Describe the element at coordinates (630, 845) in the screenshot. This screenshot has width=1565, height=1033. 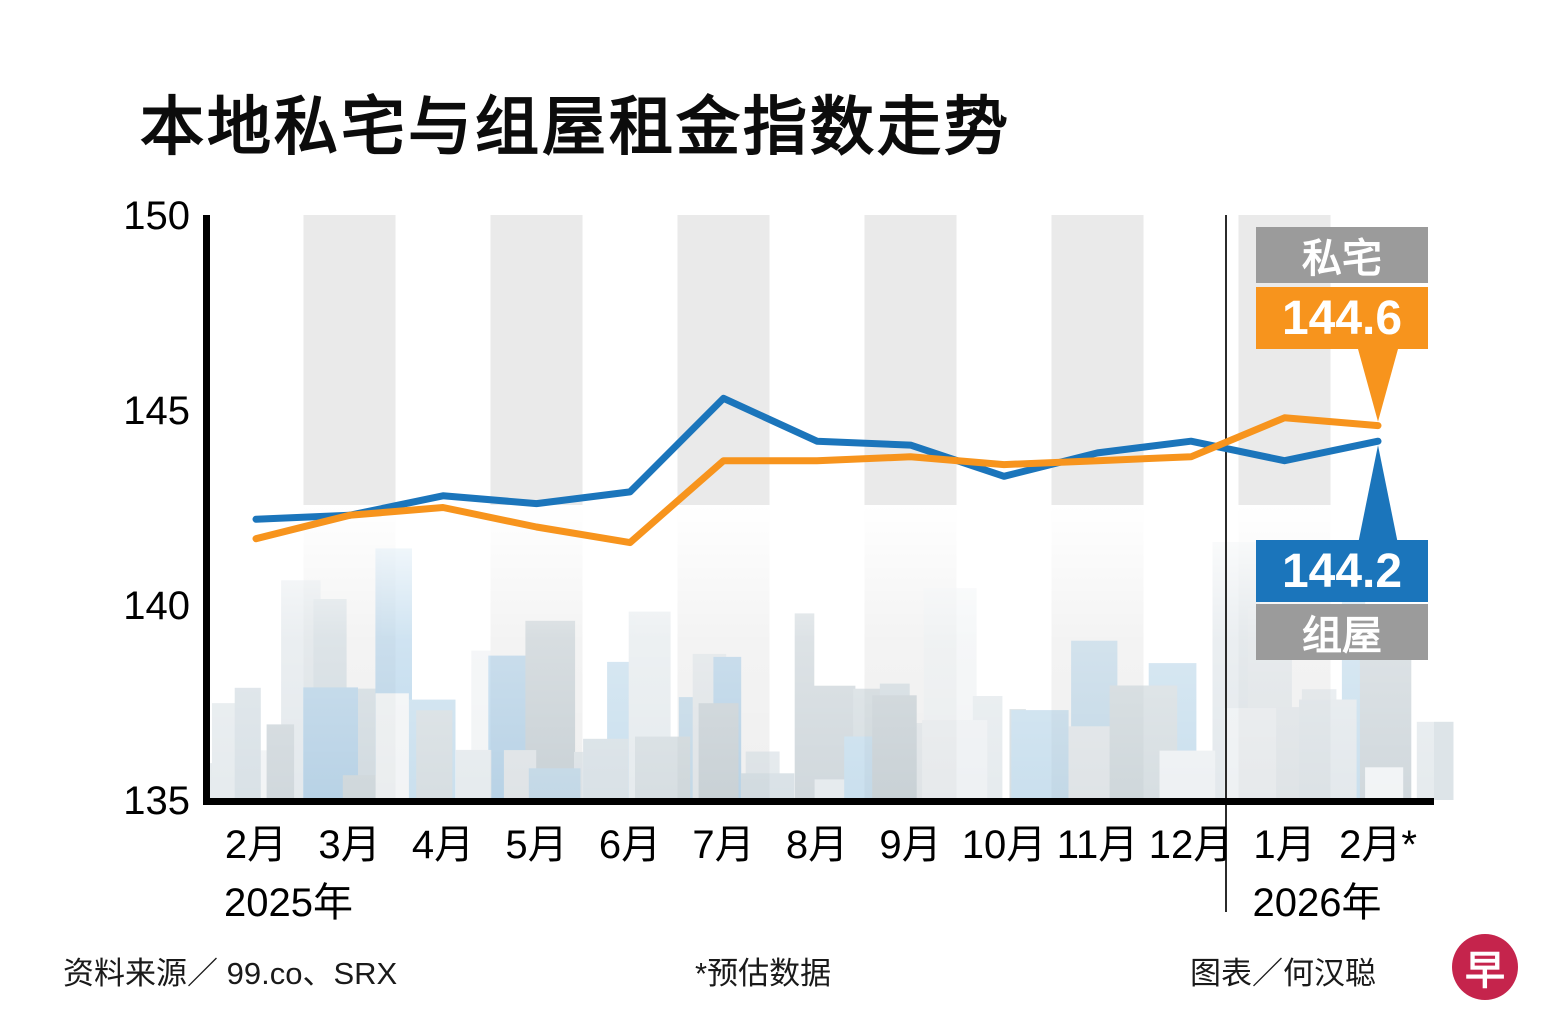
I see `svg-text: 6月` at that location.